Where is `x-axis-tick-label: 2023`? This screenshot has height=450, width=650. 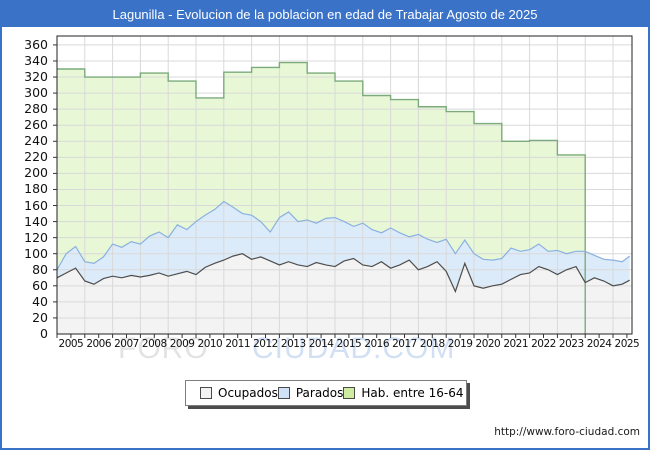 x-axis-tick-label: 2023 is located at coordinates (571, 344).